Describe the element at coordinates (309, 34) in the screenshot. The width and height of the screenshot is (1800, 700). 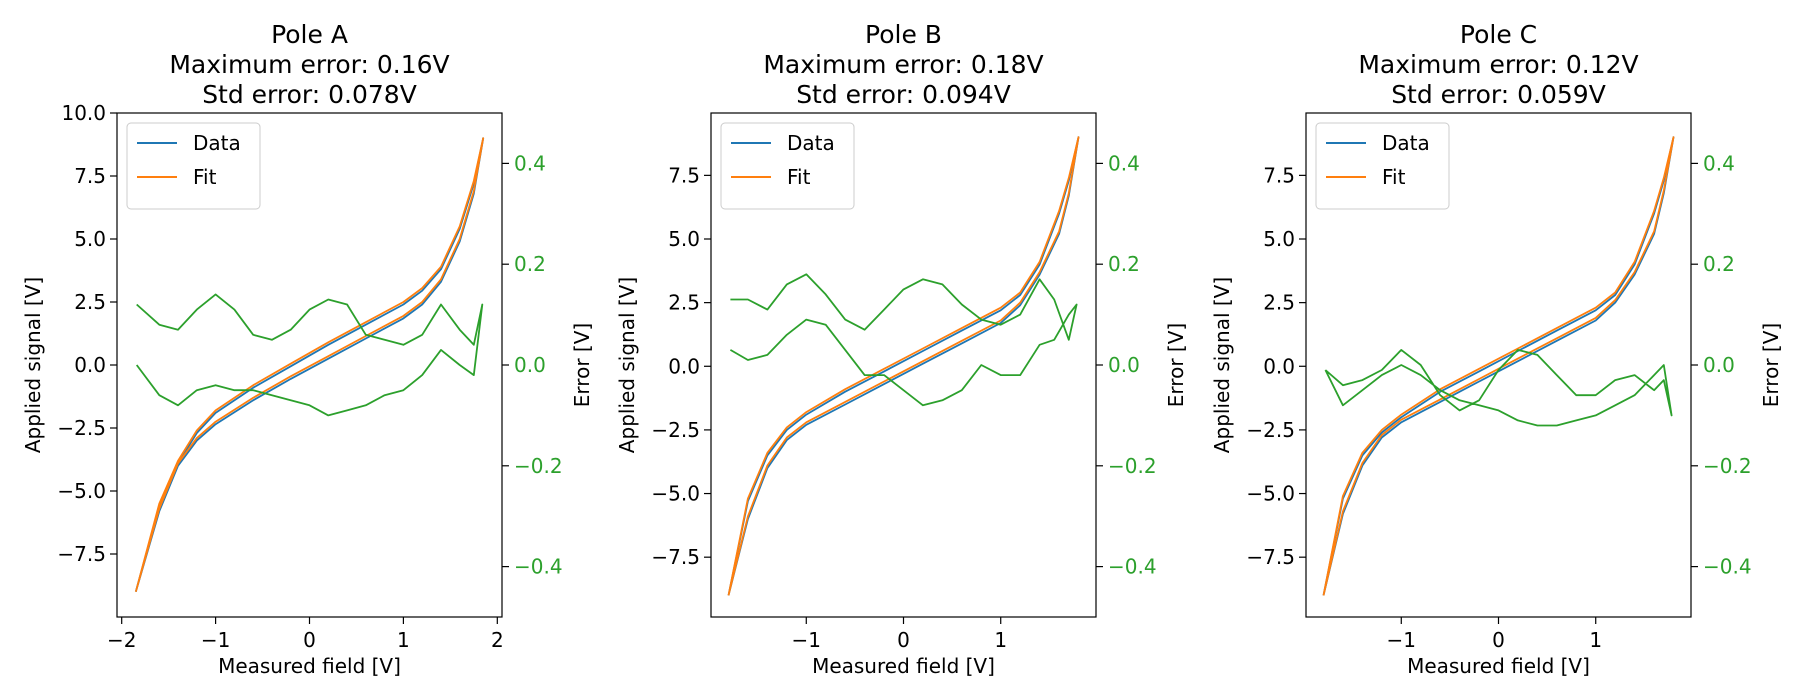
I see `subplot-title-line: Pole A` at that location.